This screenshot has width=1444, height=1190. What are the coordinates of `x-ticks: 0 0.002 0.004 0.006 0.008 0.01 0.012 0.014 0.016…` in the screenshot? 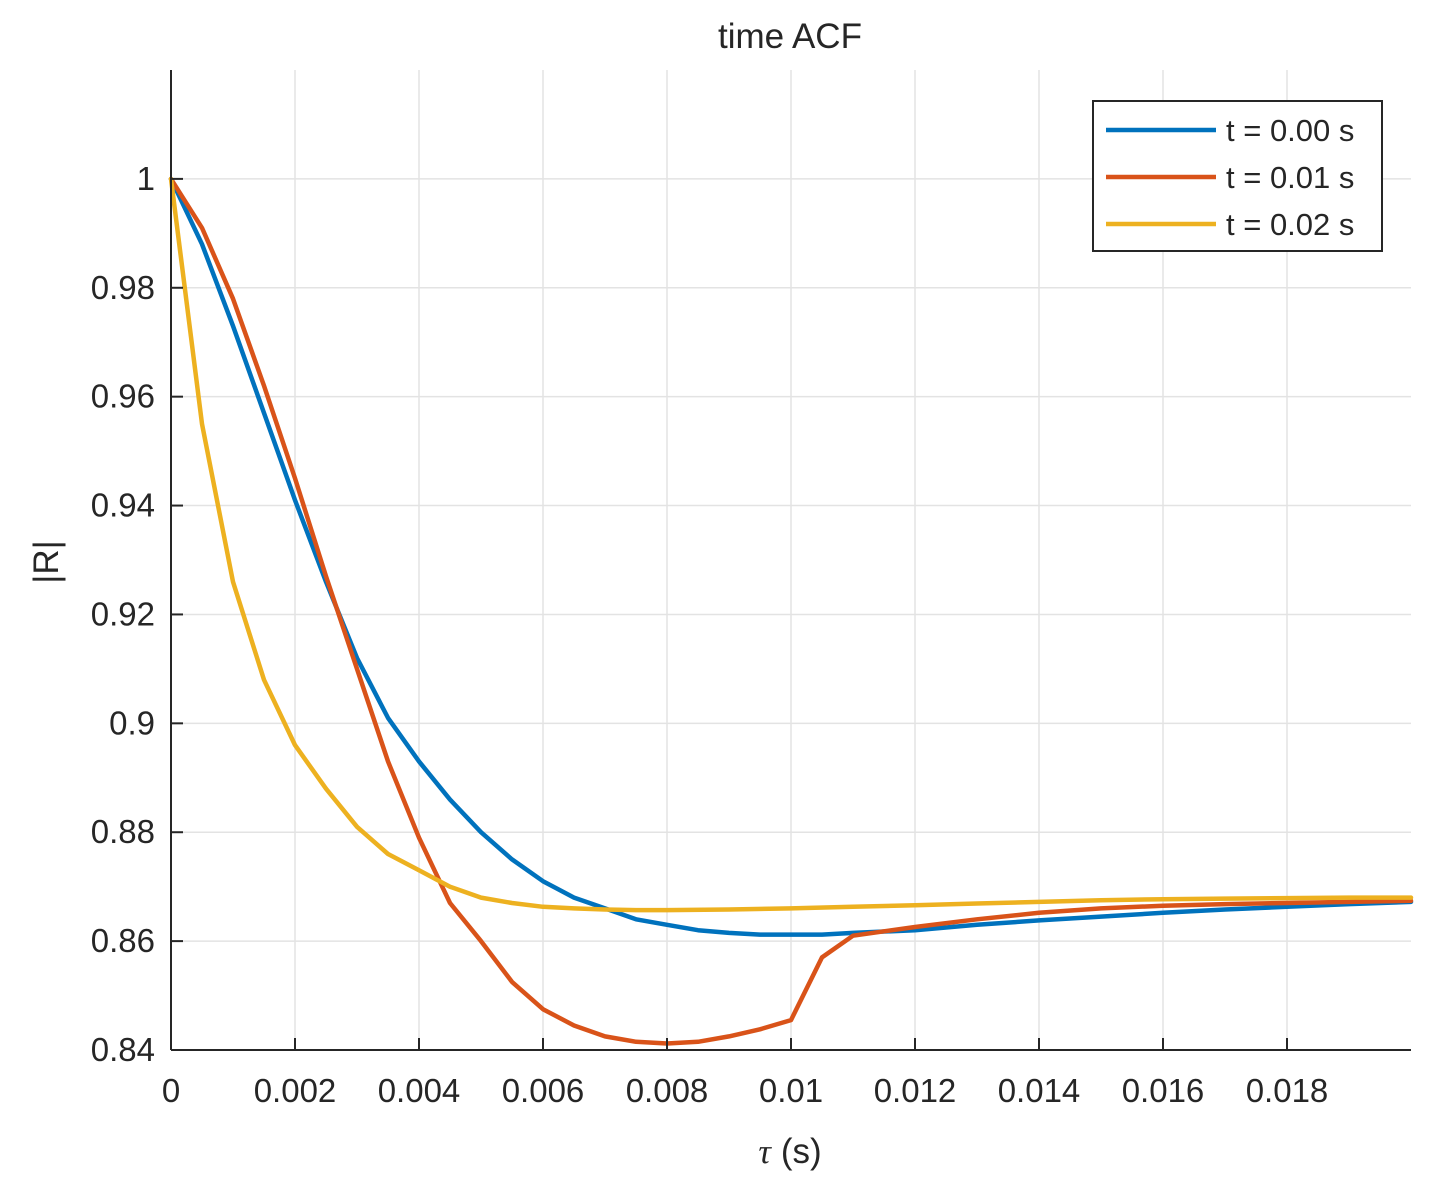 It's located at (745, 1073).